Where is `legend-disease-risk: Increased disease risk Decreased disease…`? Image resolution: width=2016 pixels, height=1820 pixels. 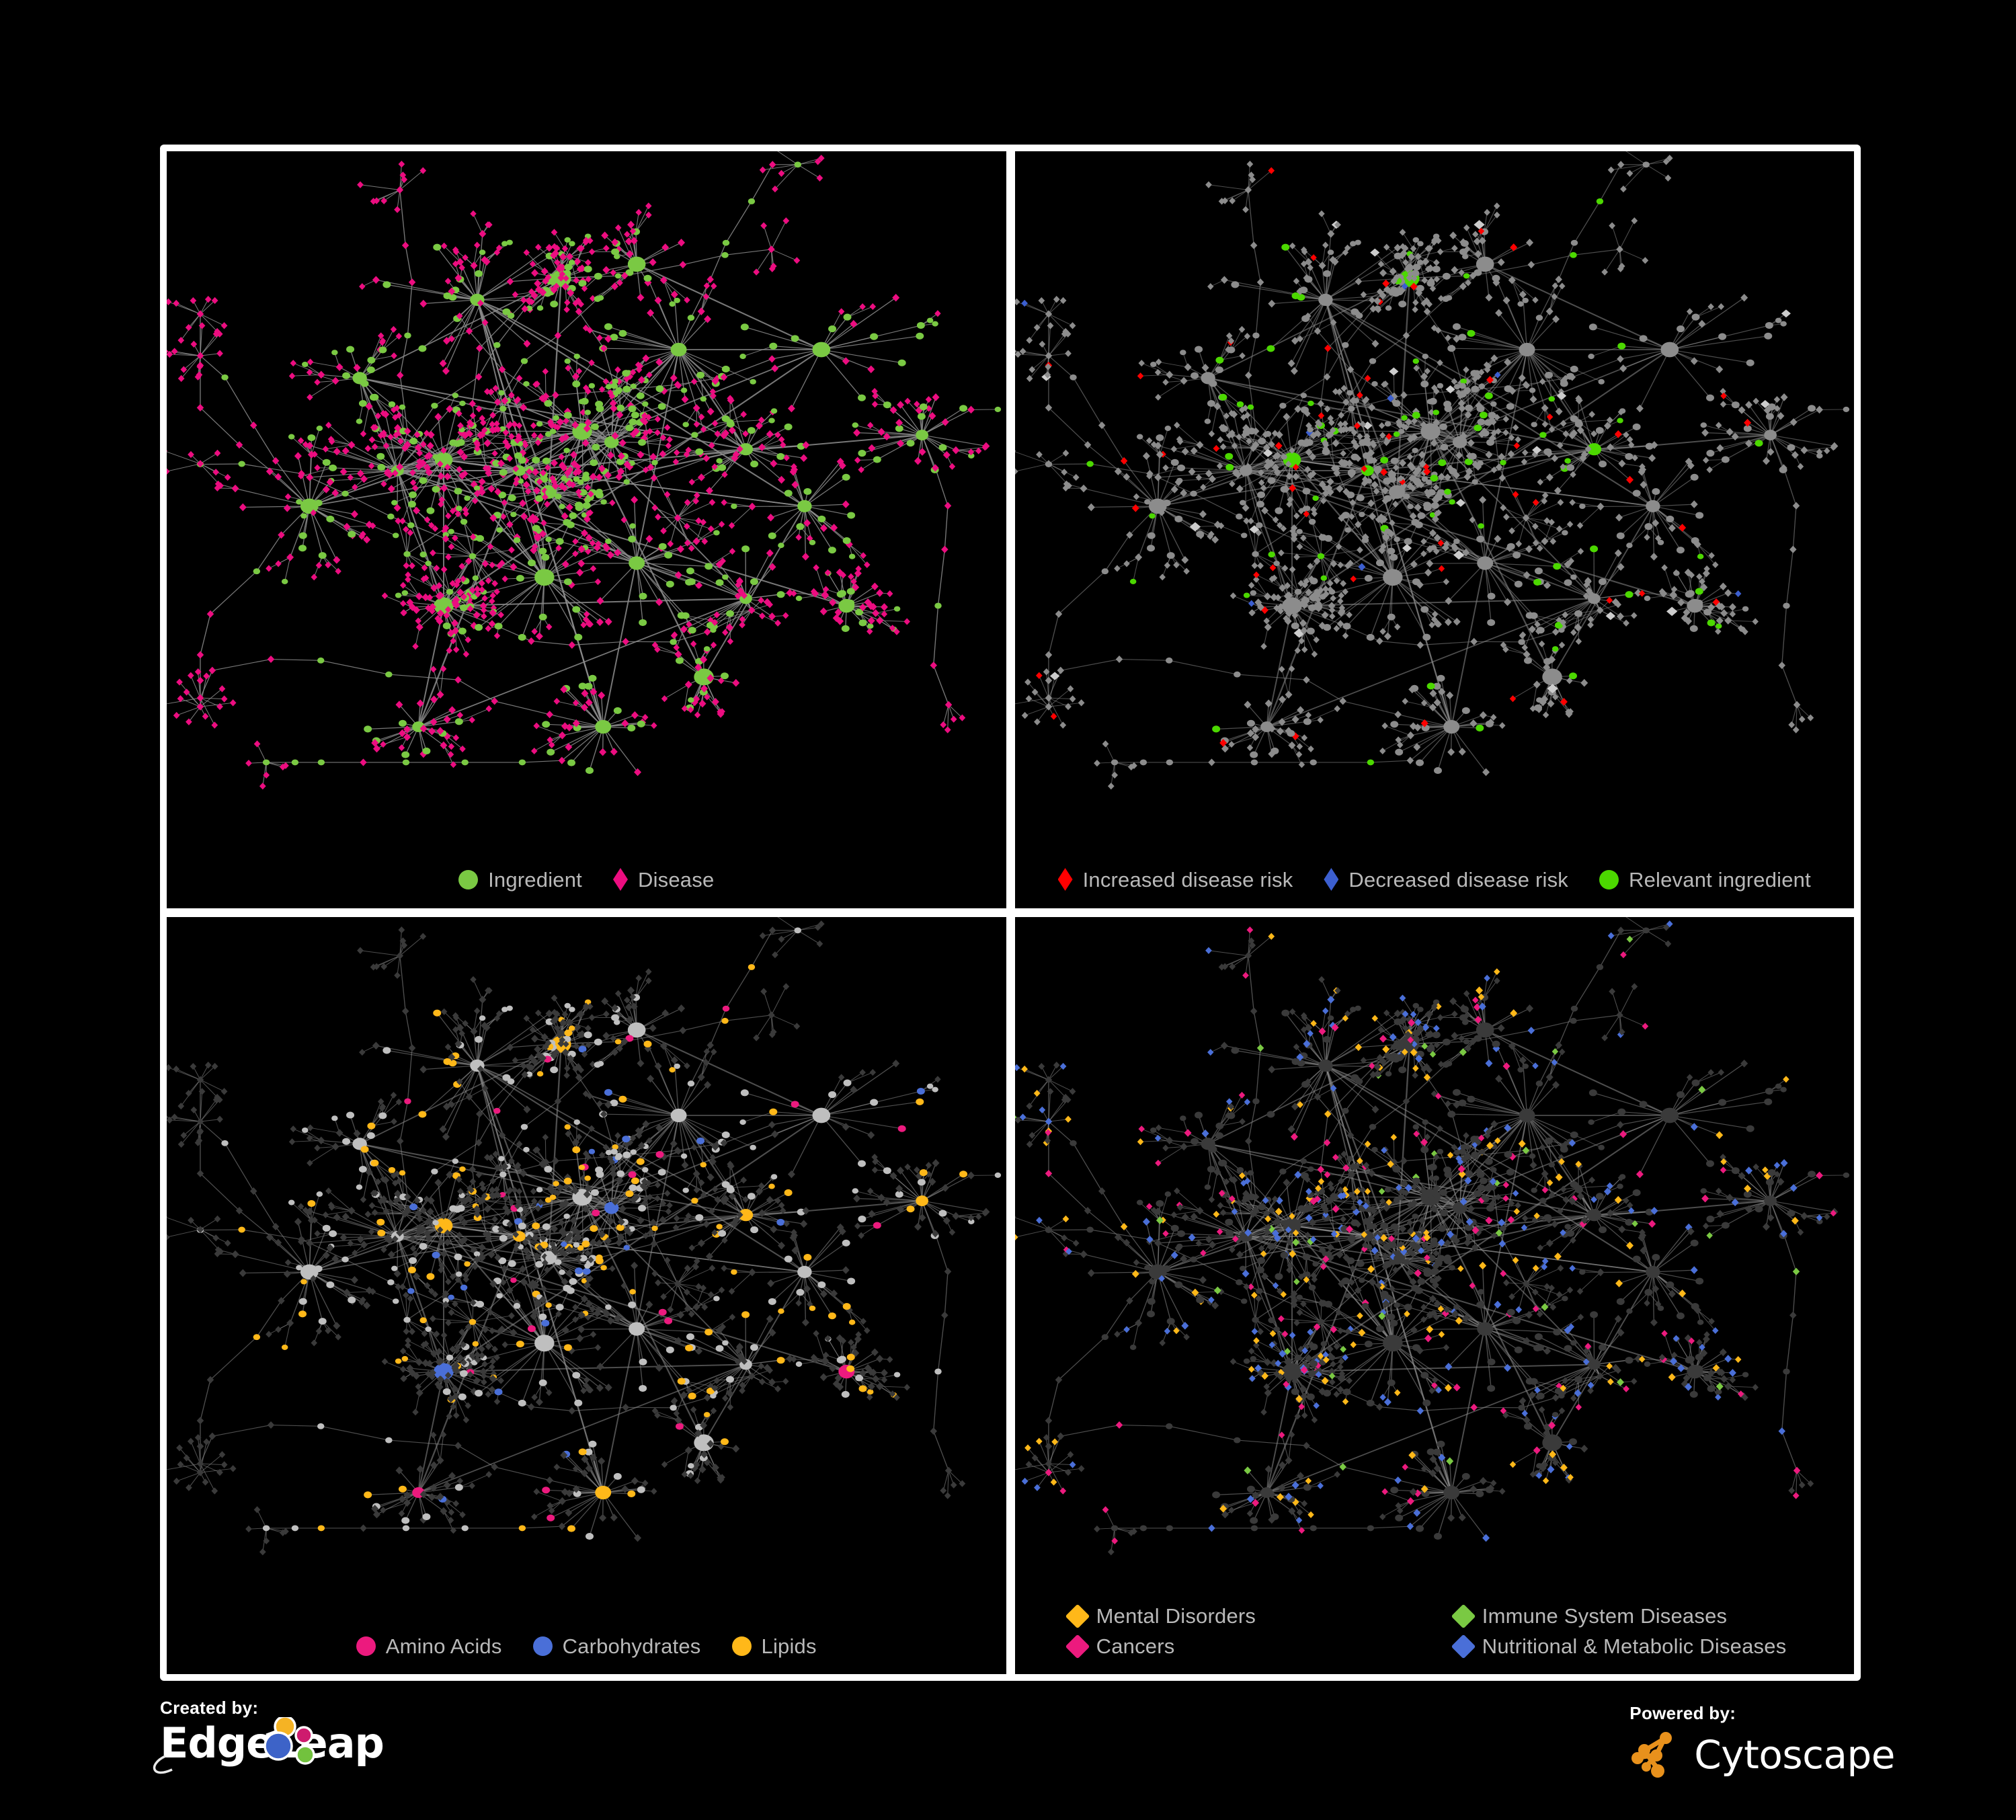
legend-disease-risk: Increased disease risk Decreased disease… is located at coordinates (1435, 879).